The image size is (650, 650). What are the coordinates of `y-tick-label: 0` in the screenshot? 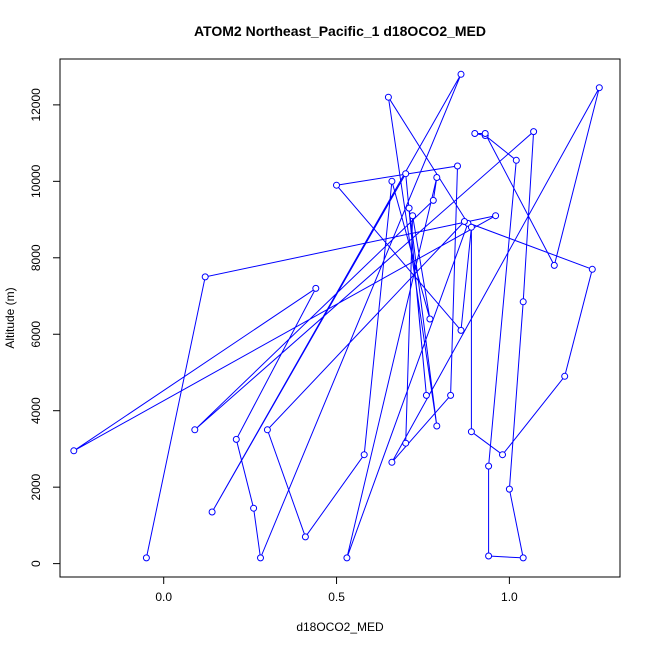 It's located at (36, 563).